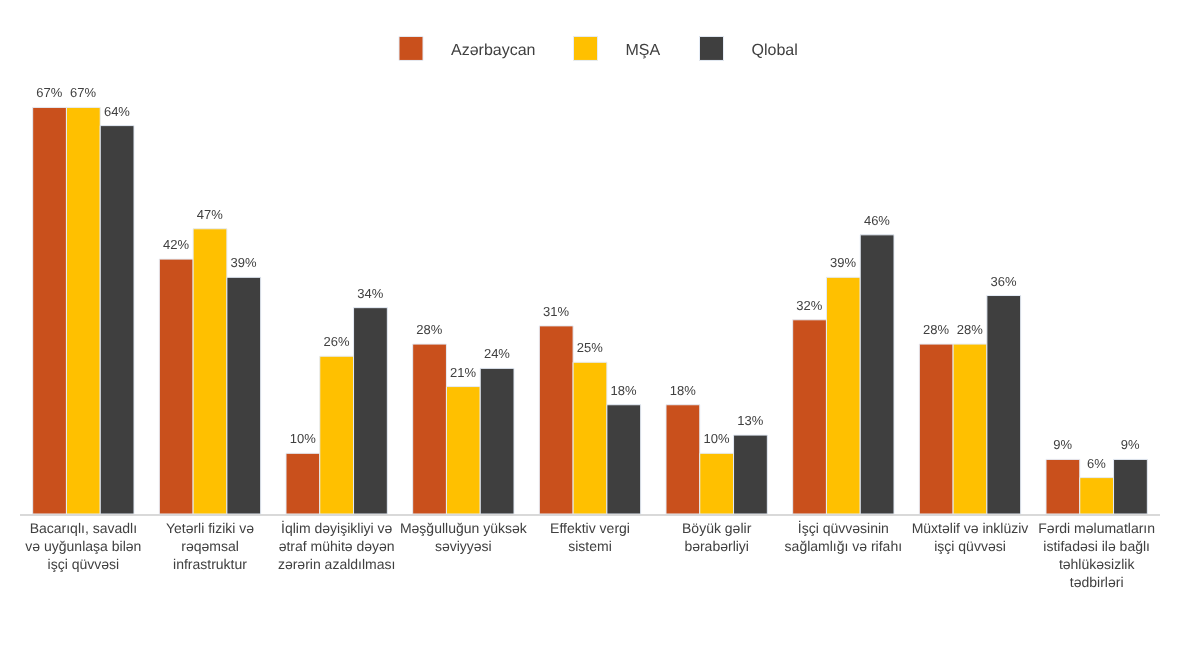 This screenshot has width=1180, height=654. What do you see at coordinates (493, 49) in the screenshot?
I see `legend-label: Azərbaycan` at bounding box center [493, 49].